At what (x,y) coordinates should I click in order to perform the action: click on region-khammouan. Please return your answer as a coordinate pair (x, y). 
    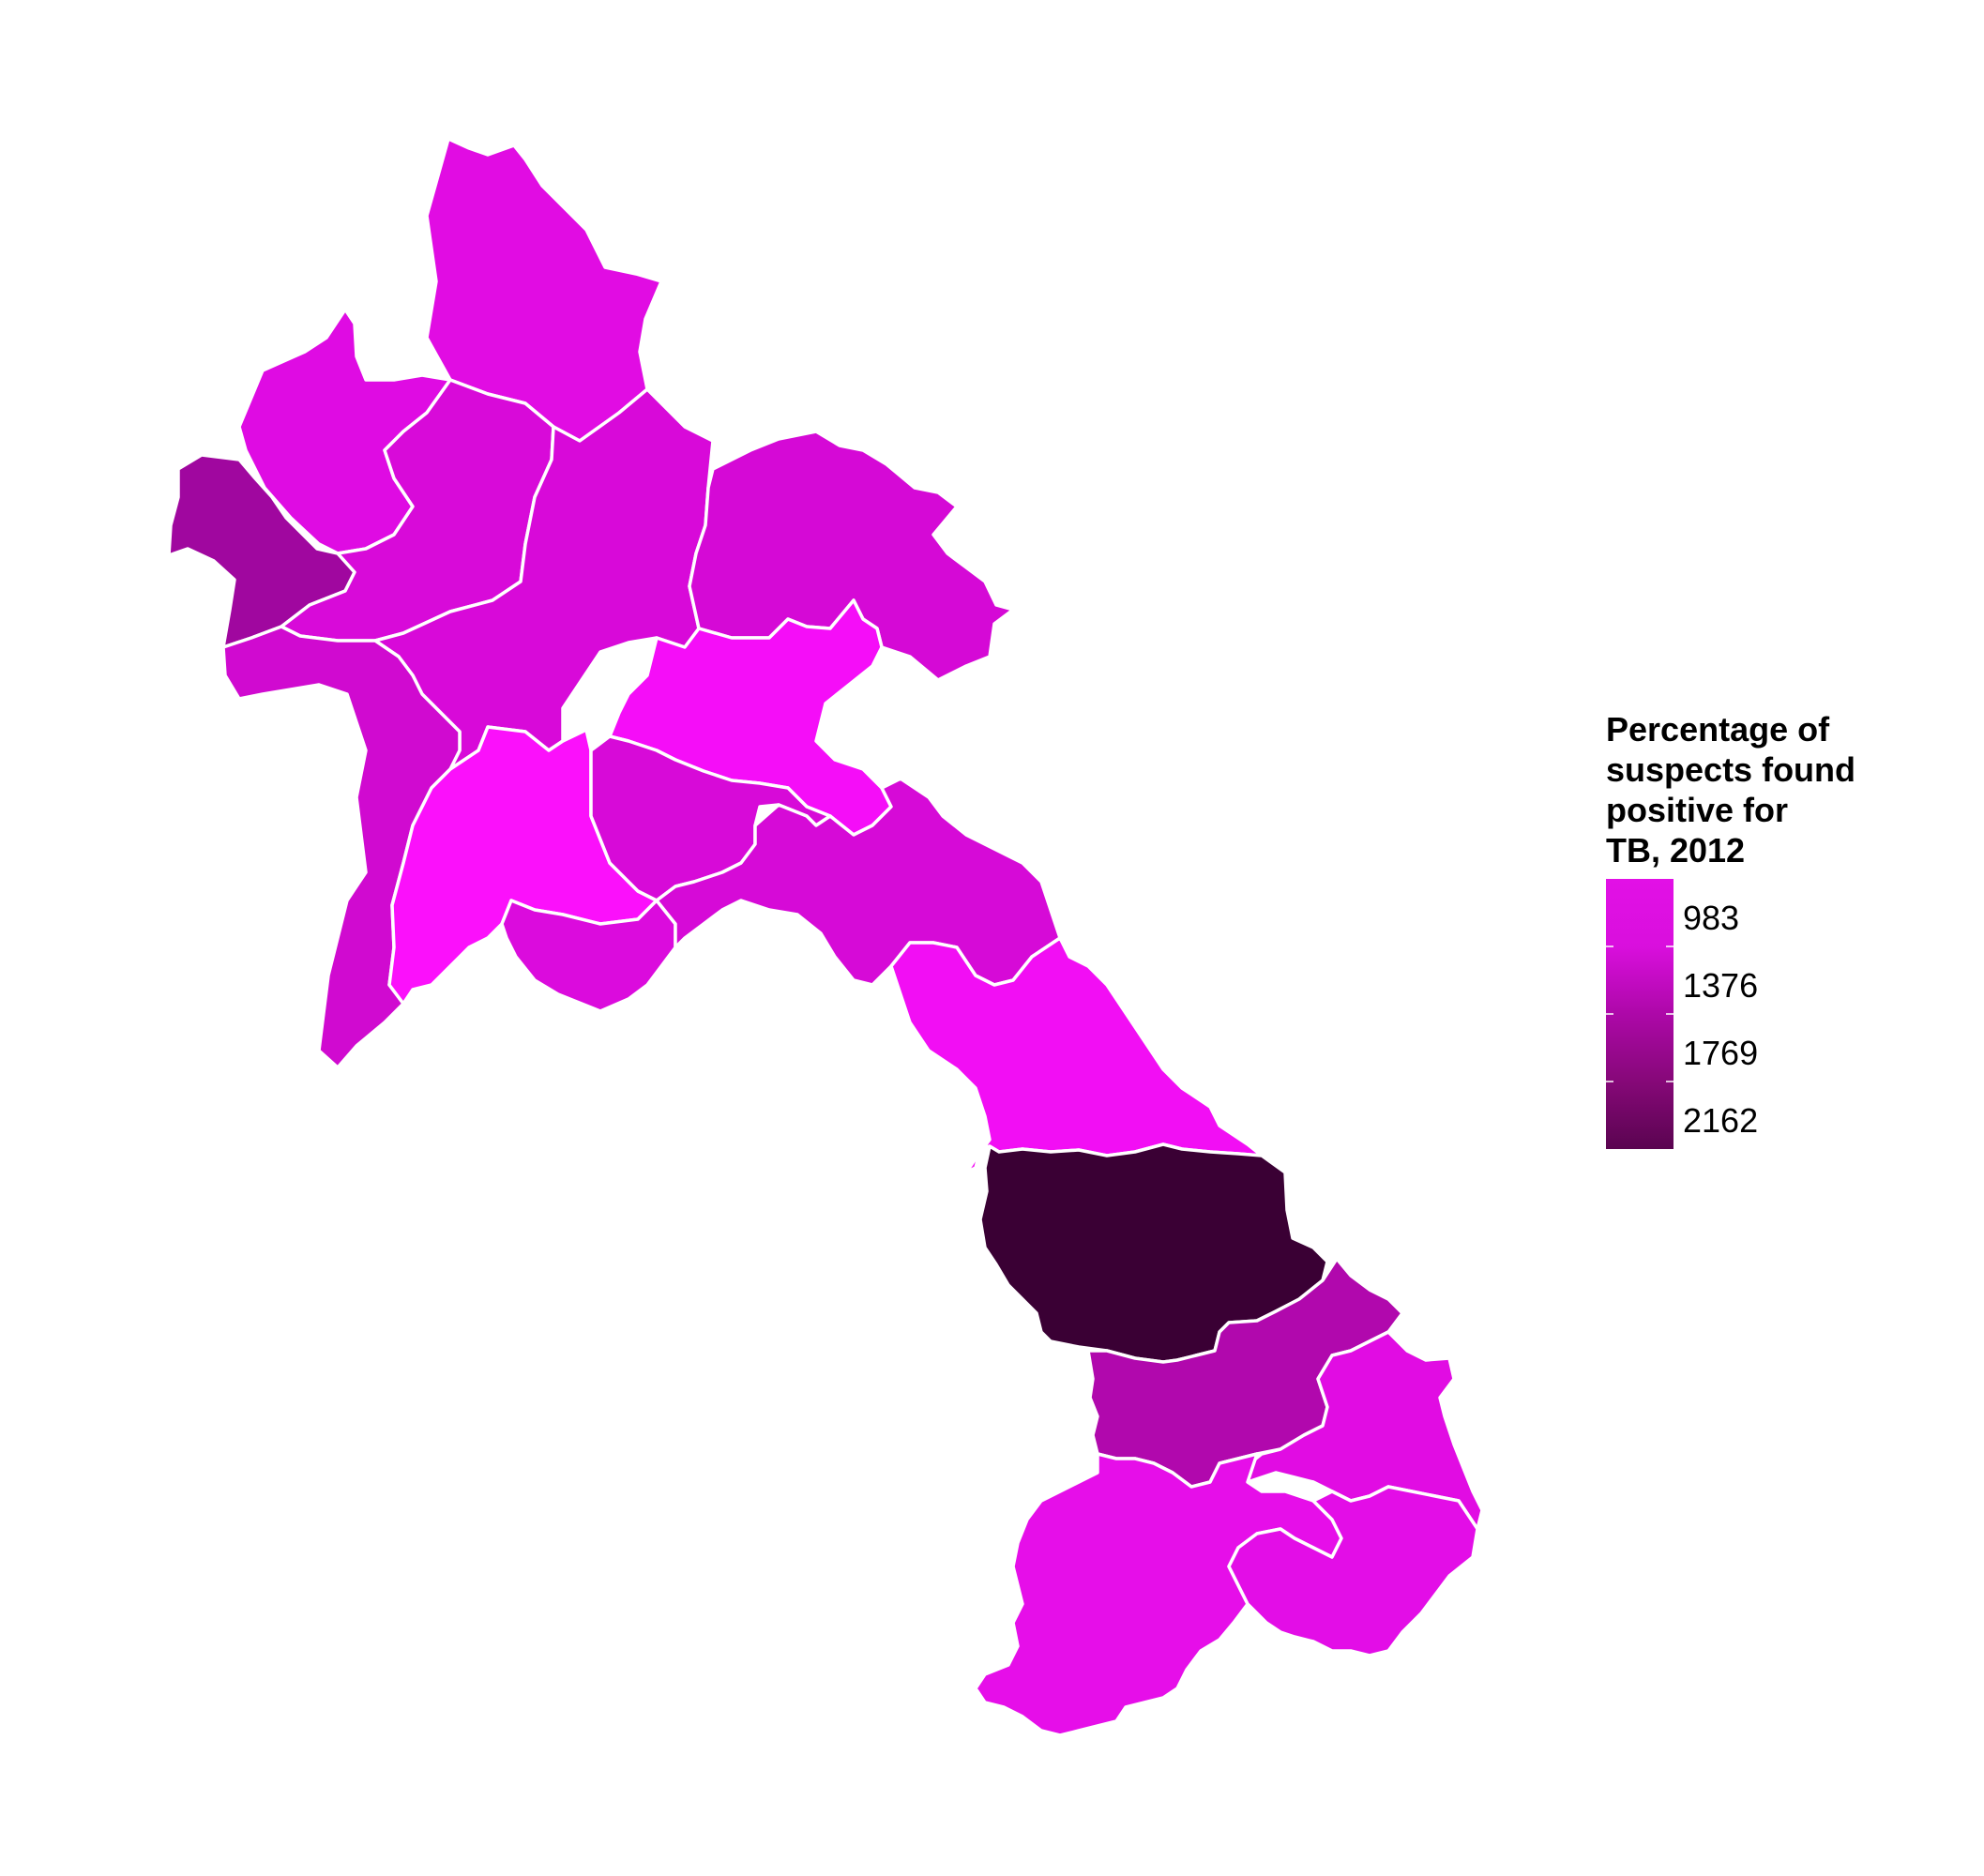
    Looking at the image, I should click on (1076, 1055).